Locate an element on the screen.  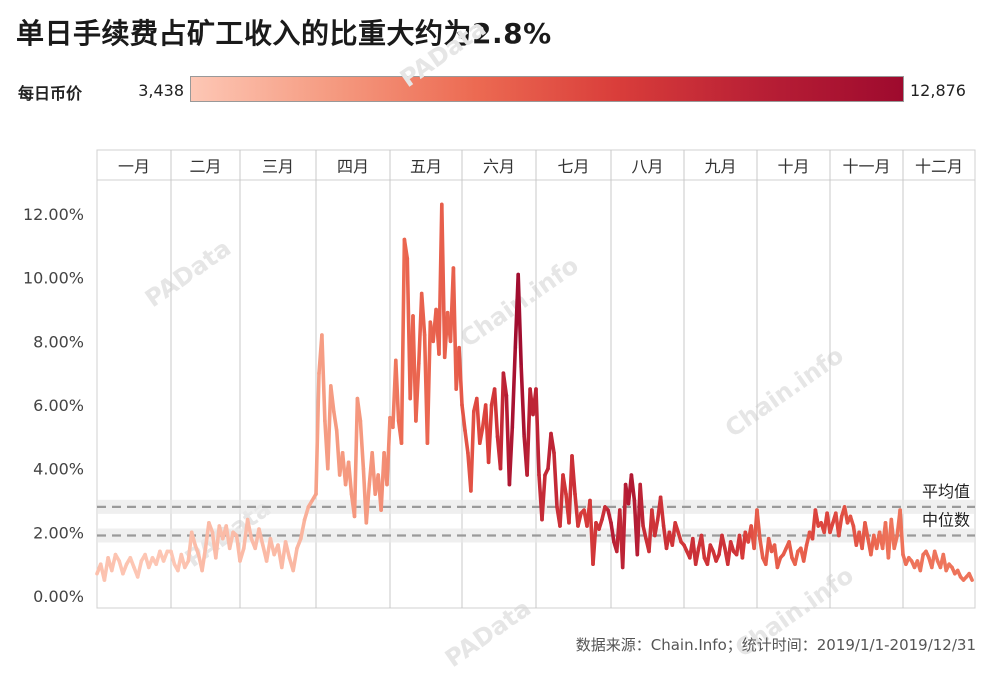
legend-label: 每日币价 is located at coordinates (50, 93).